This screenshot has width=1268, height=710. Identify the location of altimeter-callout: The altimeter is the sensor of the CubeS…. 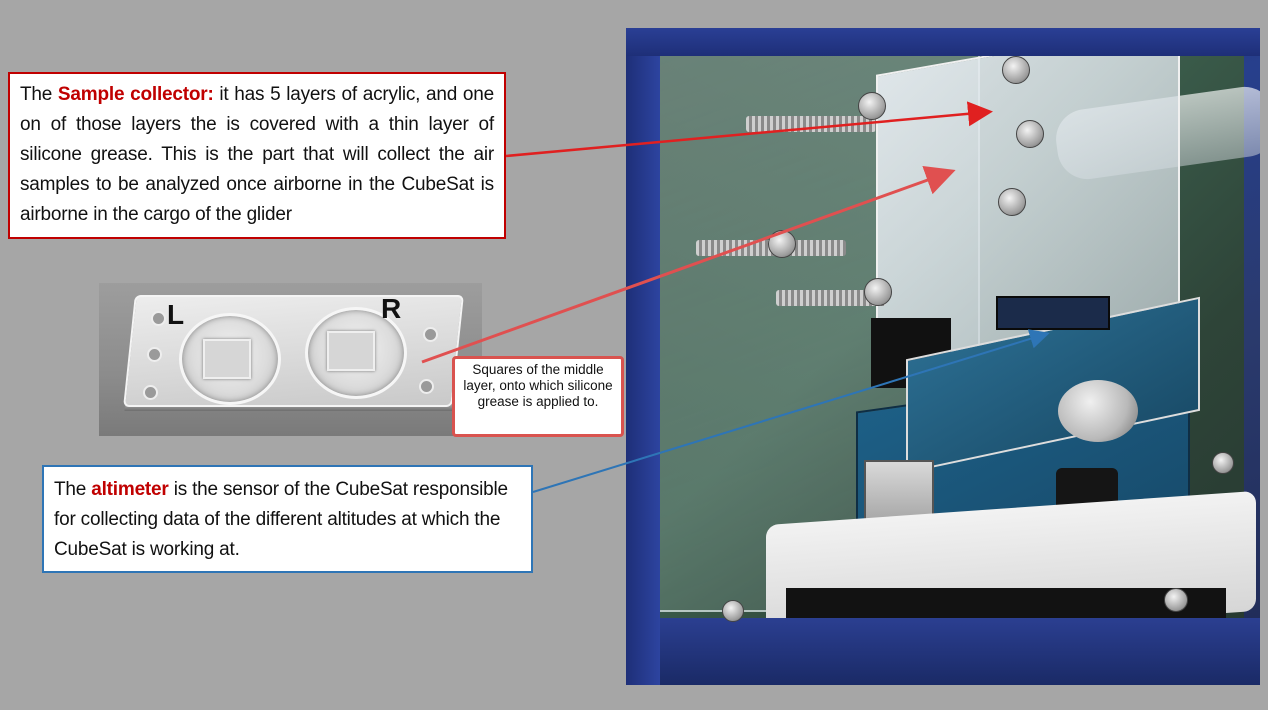
(287, 519).